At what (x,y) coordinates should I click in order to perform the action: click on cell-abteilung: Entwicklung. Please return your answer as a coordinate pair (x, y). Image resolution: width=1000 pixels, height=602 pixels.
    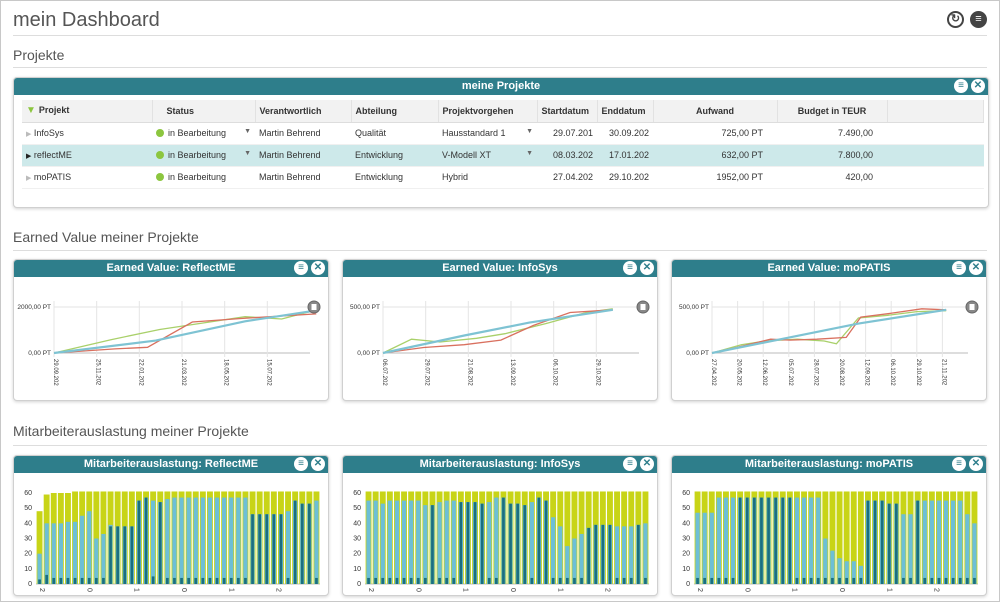
    Looking at the image, I should click on (394, 177).